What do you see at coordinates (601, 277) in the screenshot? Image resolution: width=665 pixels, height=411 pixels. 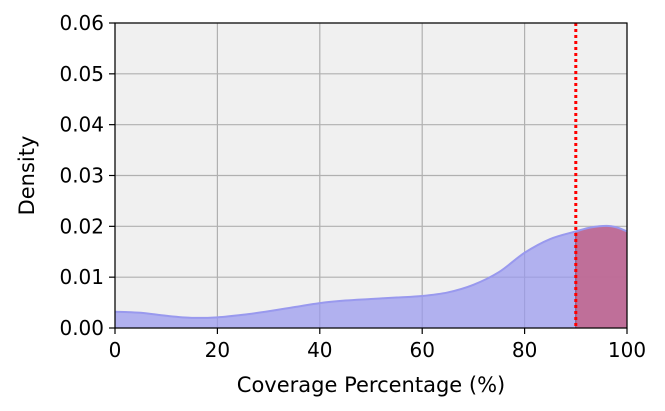 I see `highlight-region` at bounding box center [601, 277].